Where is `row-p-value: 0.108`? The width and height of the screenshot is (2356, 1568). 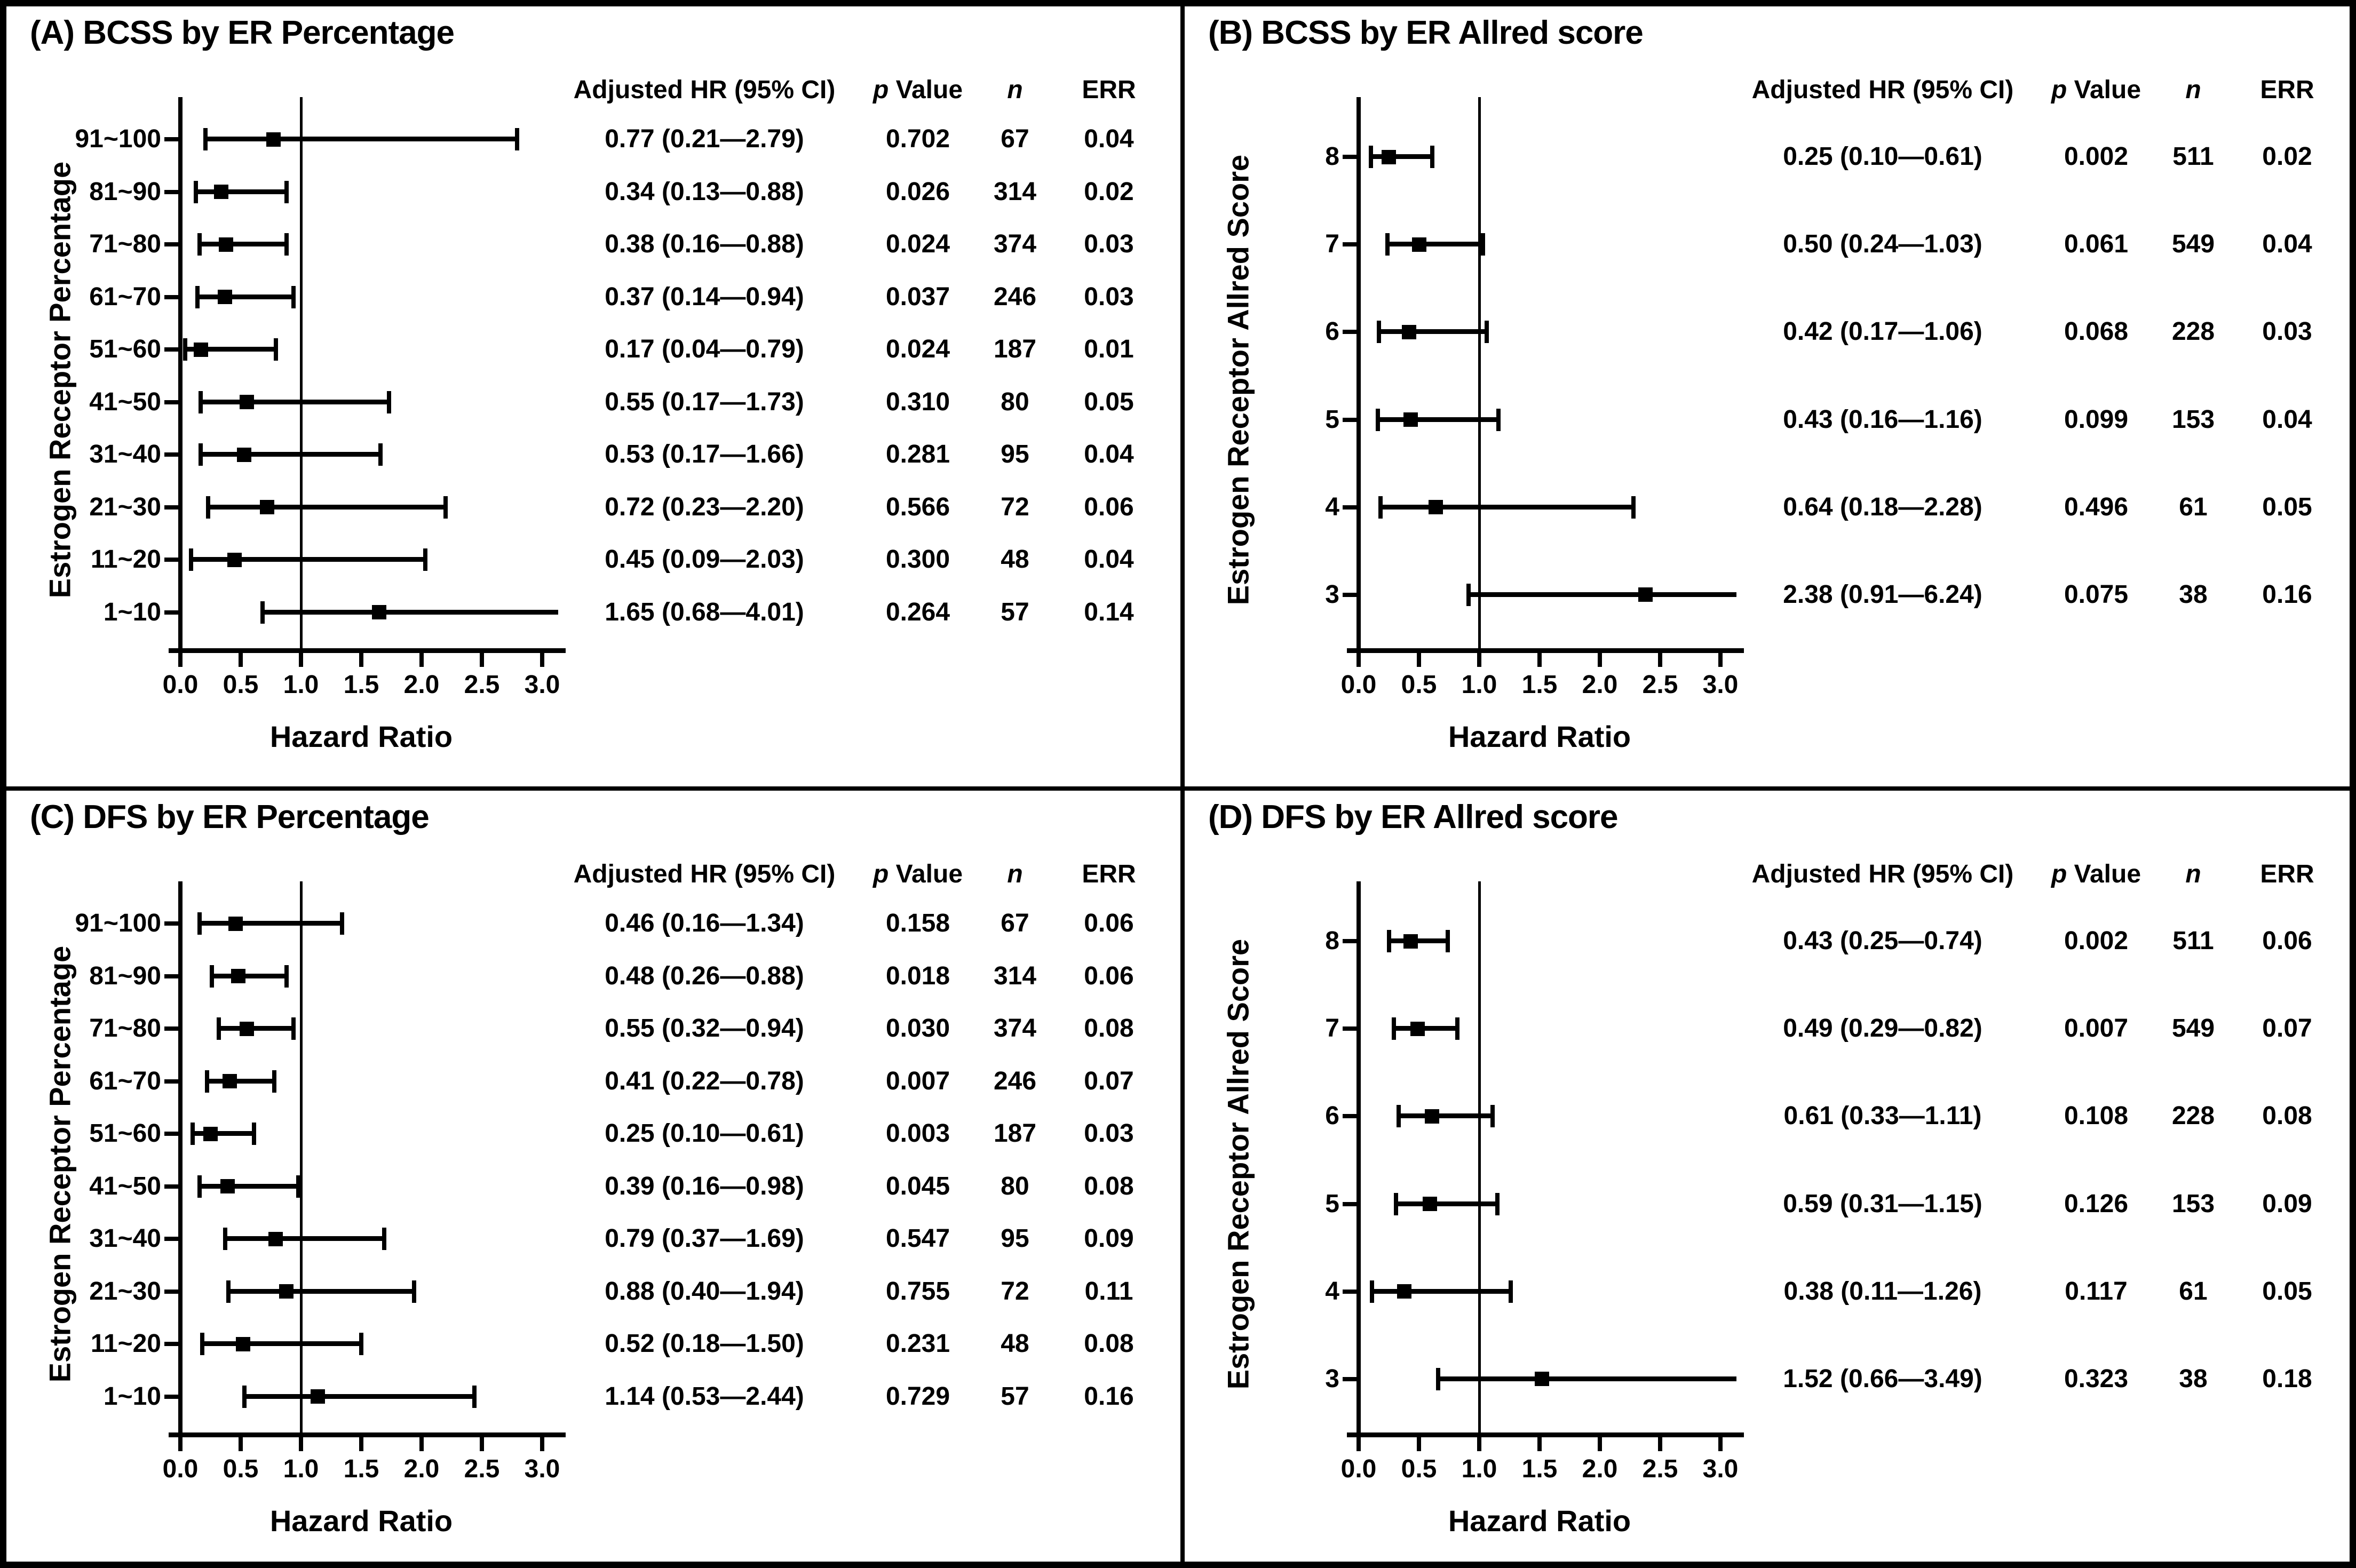 row-p-value: 0.108 is located at coordinates (2096, 1116).